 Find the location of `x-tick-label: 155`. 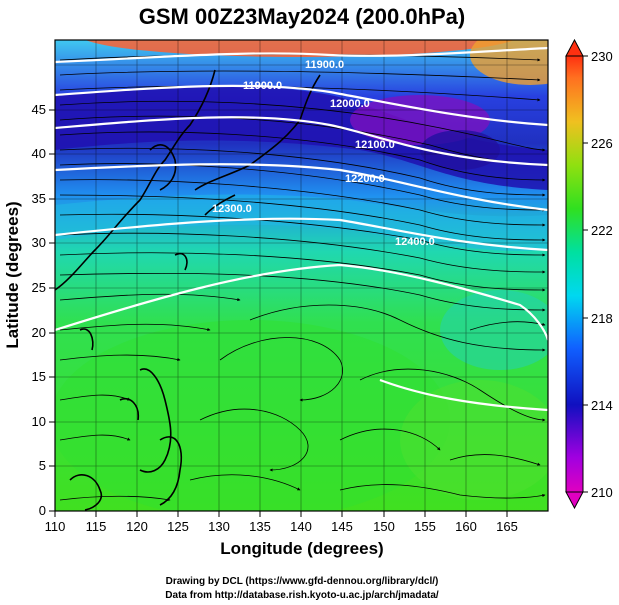

x-tick-label: 155 is located at coordinates (425, 526).